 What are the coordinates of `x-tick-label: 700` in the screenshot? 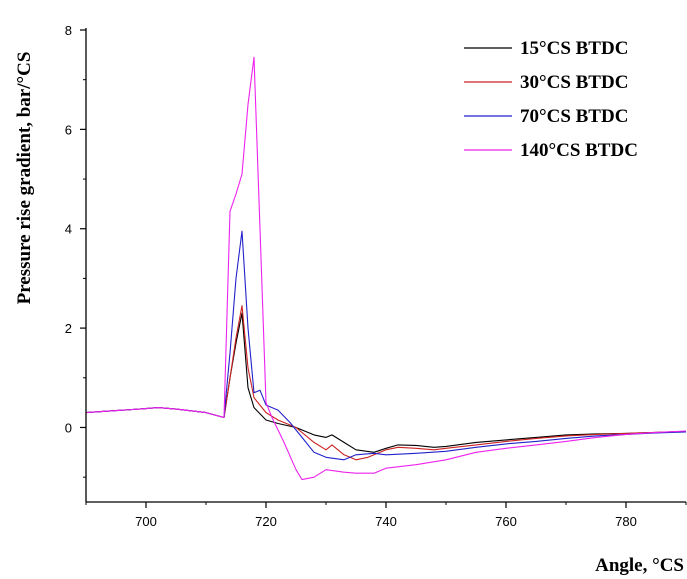 It's located at (146, 521).